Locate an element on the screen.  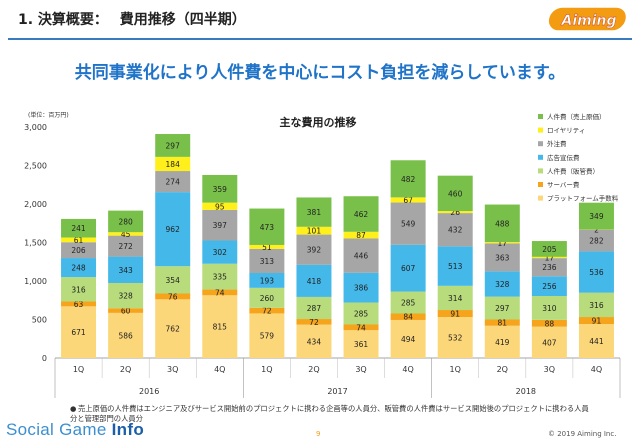
data-label: 26 is located at coordinates (455, 212).